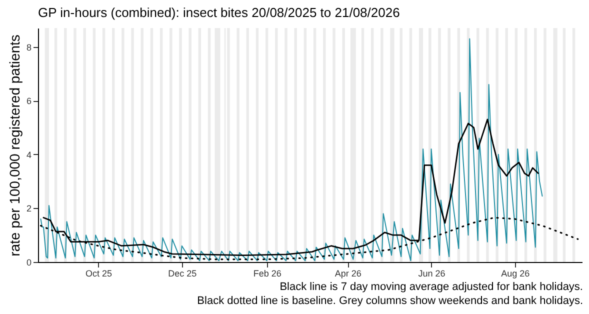  Describe the element at coordinates (515, 273) in the screenshot. I see `x-tick-label: Aug 26` at that location.